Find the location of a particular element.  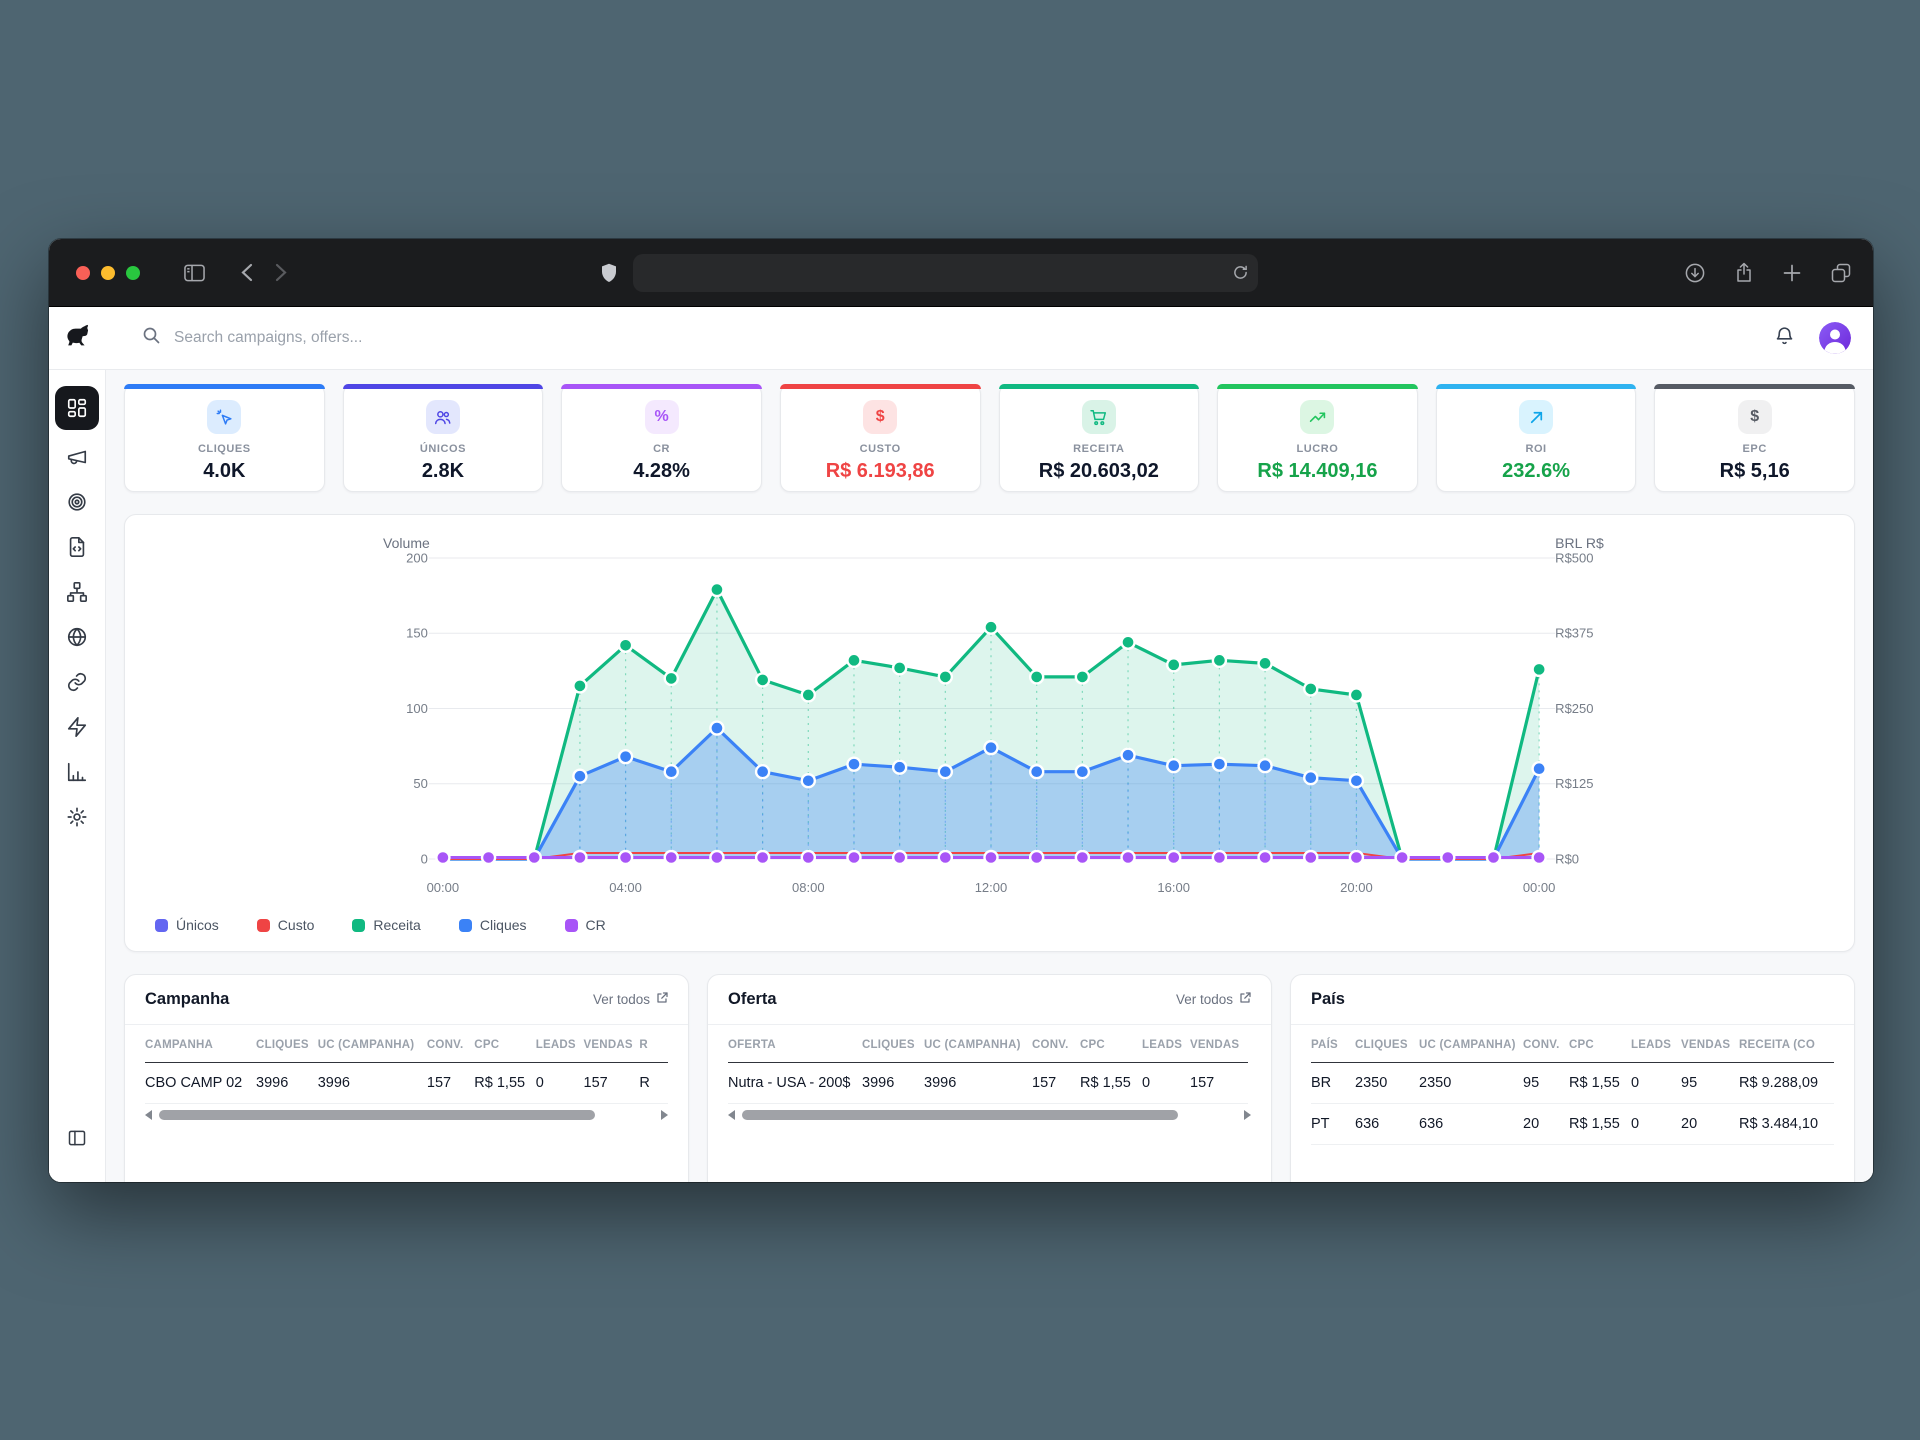

address-bar is located at coordinates (945, 272).